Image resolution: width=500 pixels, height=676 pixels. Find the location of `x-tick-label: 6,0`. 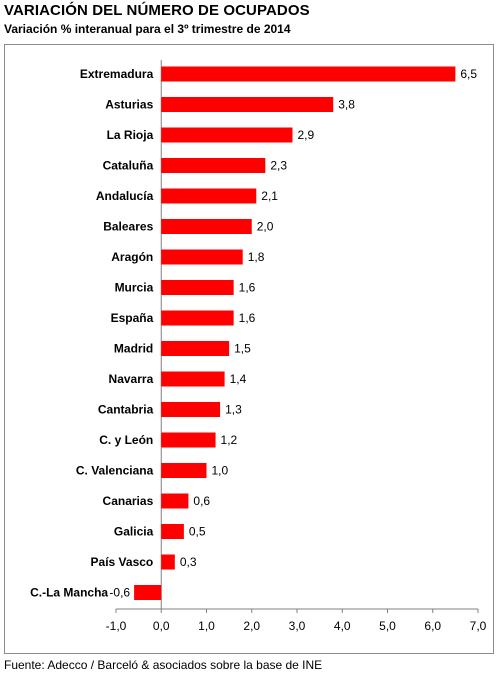

x-tick-label: 6,0 is located at coordinates (432, 626).